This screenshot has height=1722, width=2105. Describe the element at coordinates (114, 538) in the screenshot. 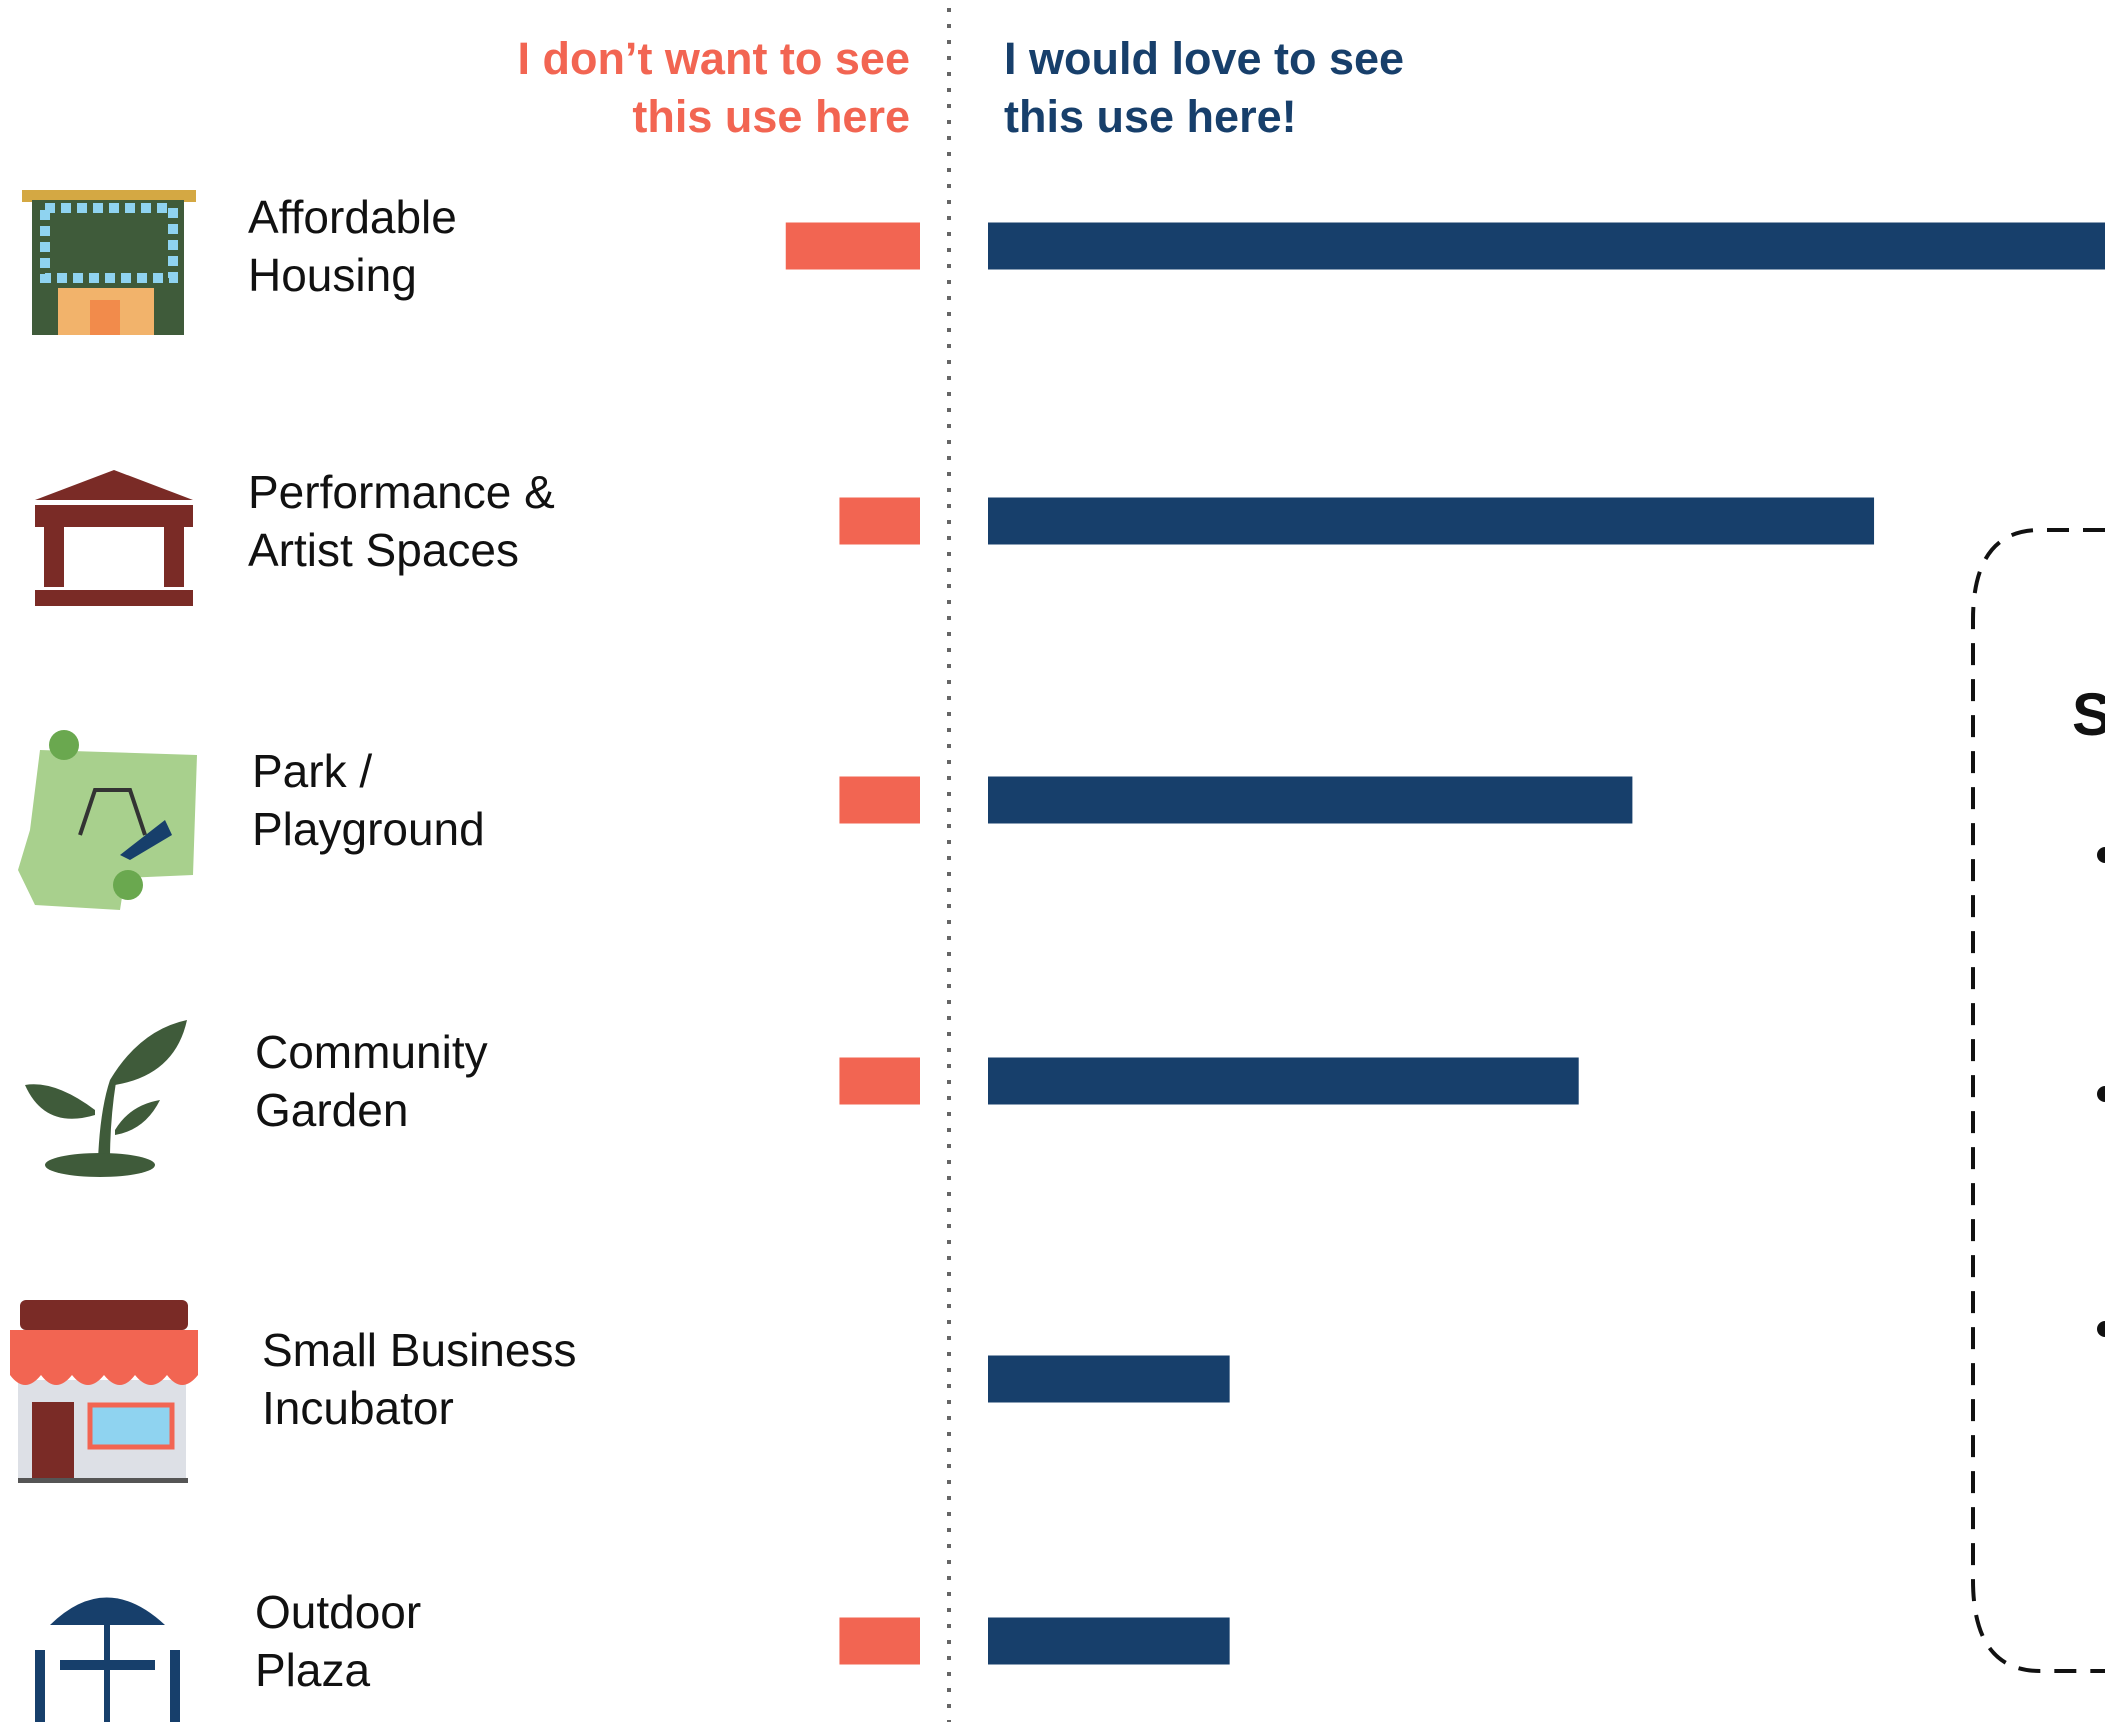

I see `performance-icon` at that location.